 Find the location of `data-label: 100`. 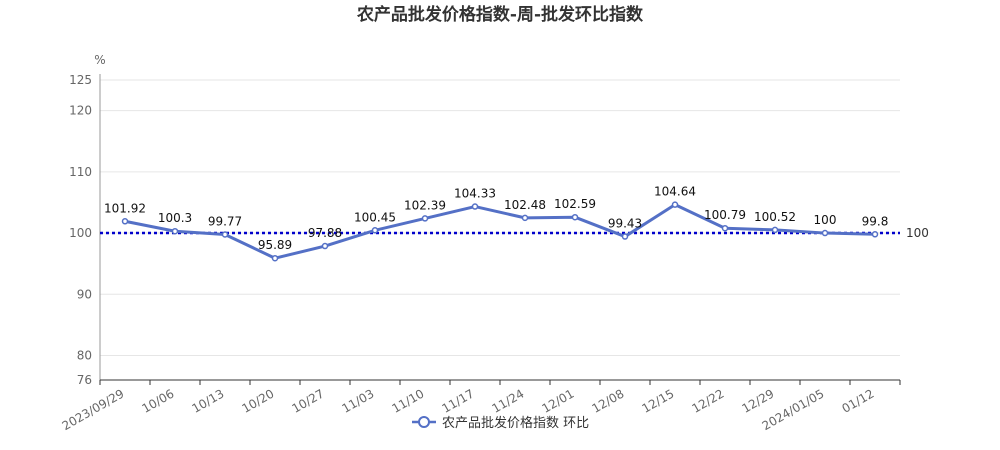

data-label: 100 is located at coordinates (825, 220).